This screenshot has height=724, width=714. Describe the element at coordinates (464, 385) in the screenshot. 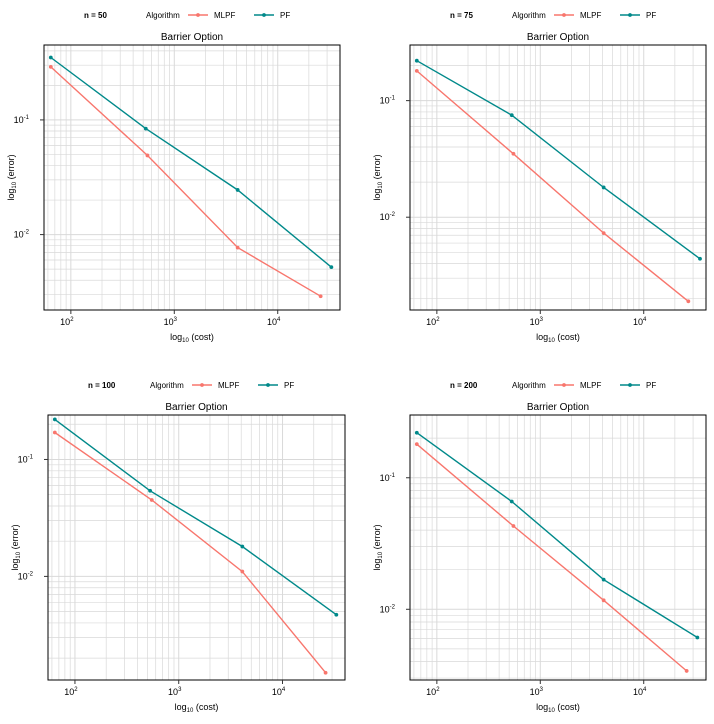

I see `sample-size-label: n = 200` at that location.